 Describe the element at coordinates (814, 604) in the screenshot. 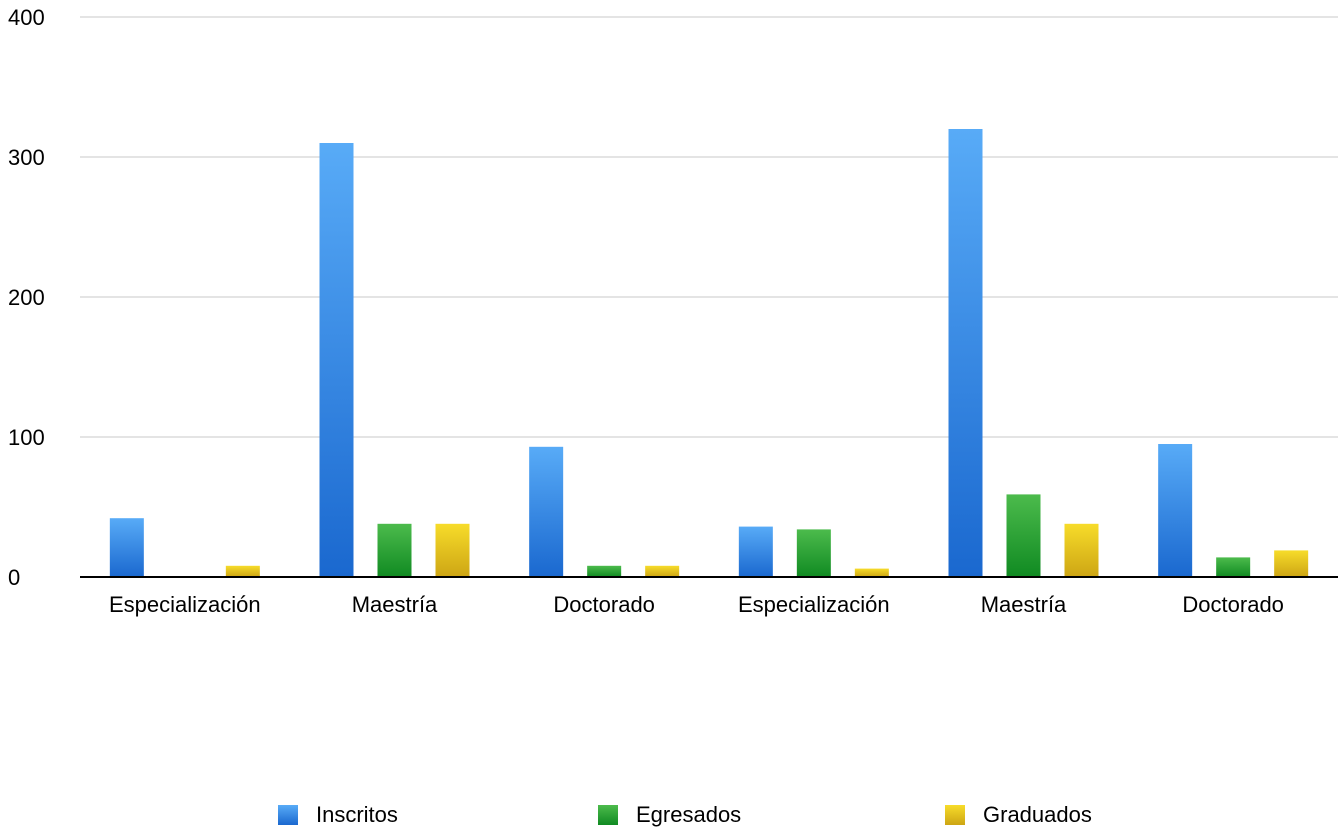

I see `x-tick-label-especializacion-3: Especialización` at that location.